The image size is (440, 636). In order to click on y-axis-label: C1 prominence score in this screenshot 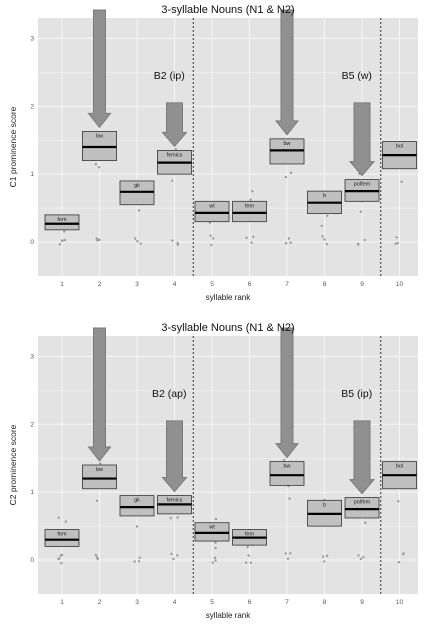, I will do `click(13, 146)`.